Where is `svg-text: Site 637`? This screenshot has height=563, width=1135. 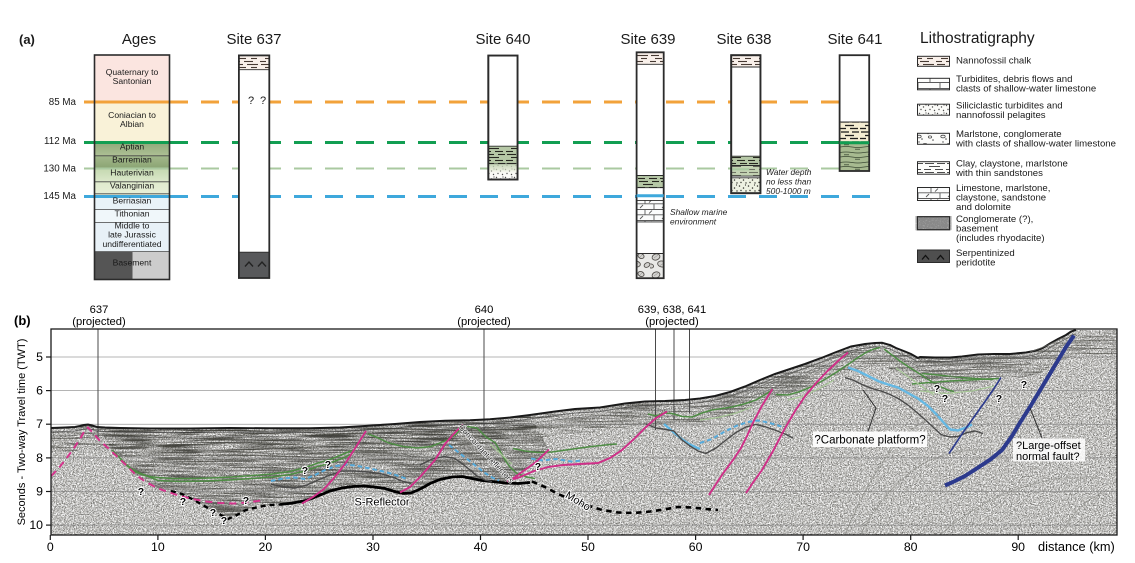
svg-text: Site 637 is located at coordinates (253, 39).